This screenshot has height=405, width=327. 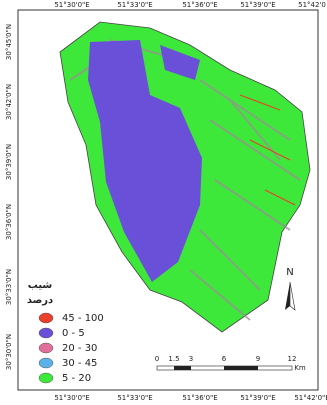 I want to click on north-label: N, so click(x=289, y=272).